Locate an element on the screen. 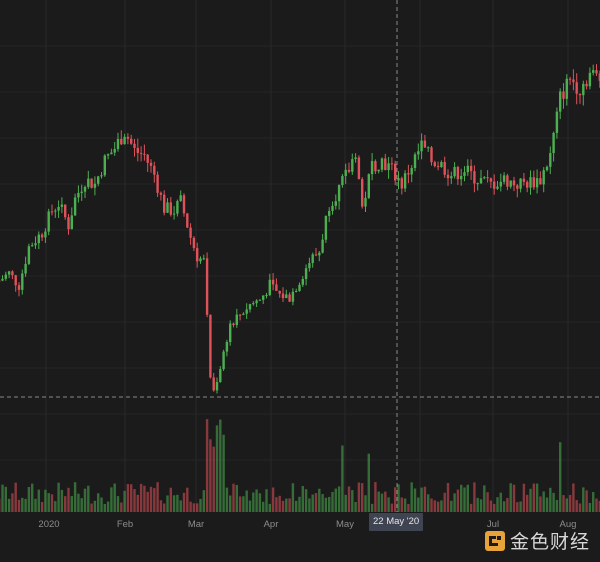  x-tick-label: 2020 is located at coordinates (48, 524).